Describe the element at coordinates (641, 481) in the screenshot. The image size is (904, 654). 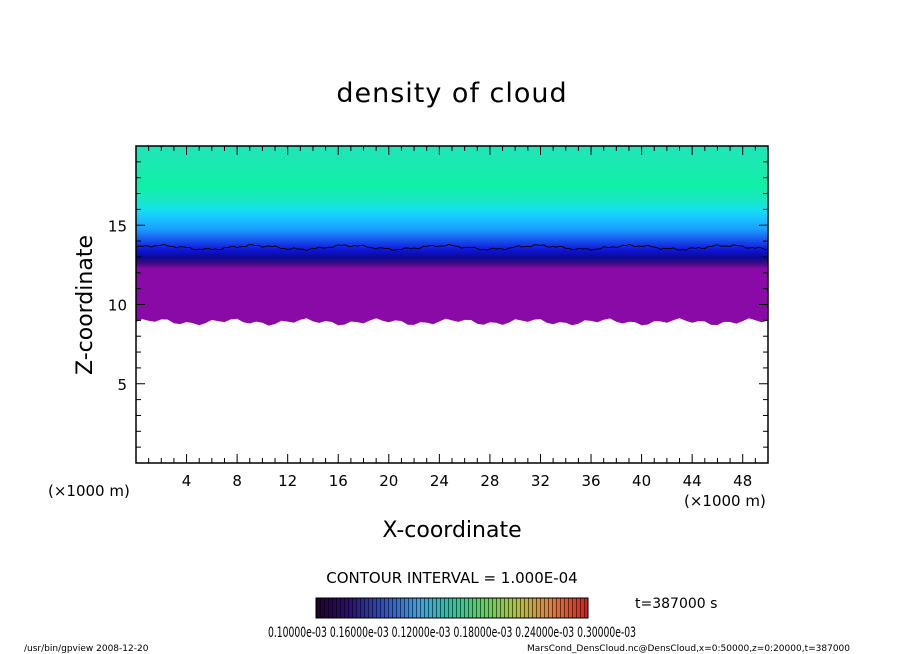
I see `x-tick-label: 40` at that location.